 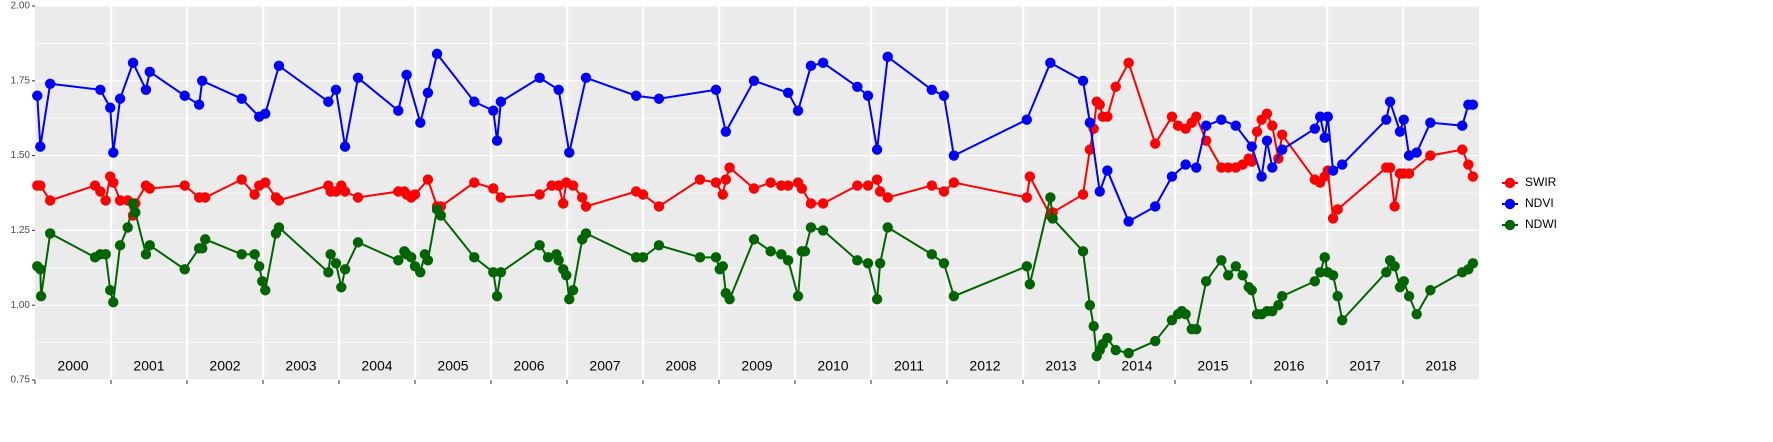 I want to click on year-label: 2010, so click(x=832, y=366).